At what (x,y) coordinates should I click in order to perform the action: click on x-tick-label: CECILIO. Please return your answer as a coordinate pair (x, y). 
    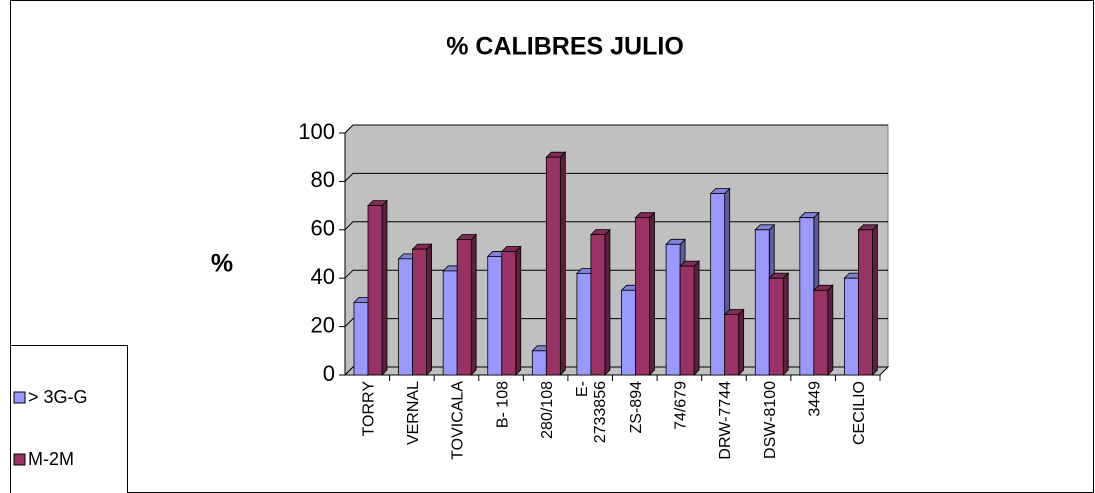
    Looking at the image, I should click on (859, 413).